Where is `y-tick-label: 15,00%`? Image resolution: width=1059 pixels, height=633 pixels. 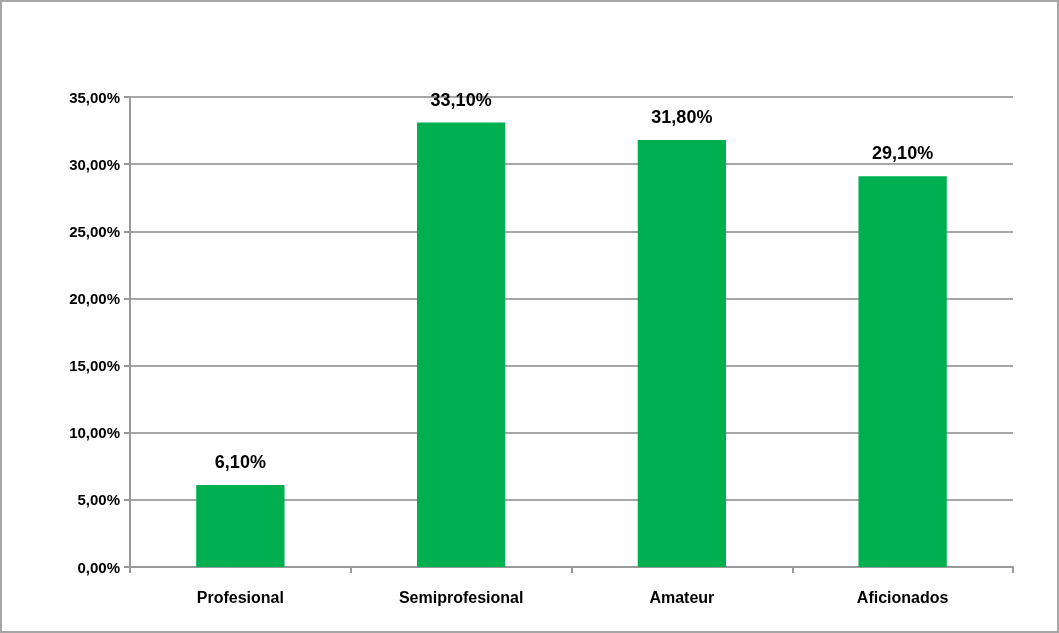
y-tick-label: 15,00% is located at coordinates (94, 366).